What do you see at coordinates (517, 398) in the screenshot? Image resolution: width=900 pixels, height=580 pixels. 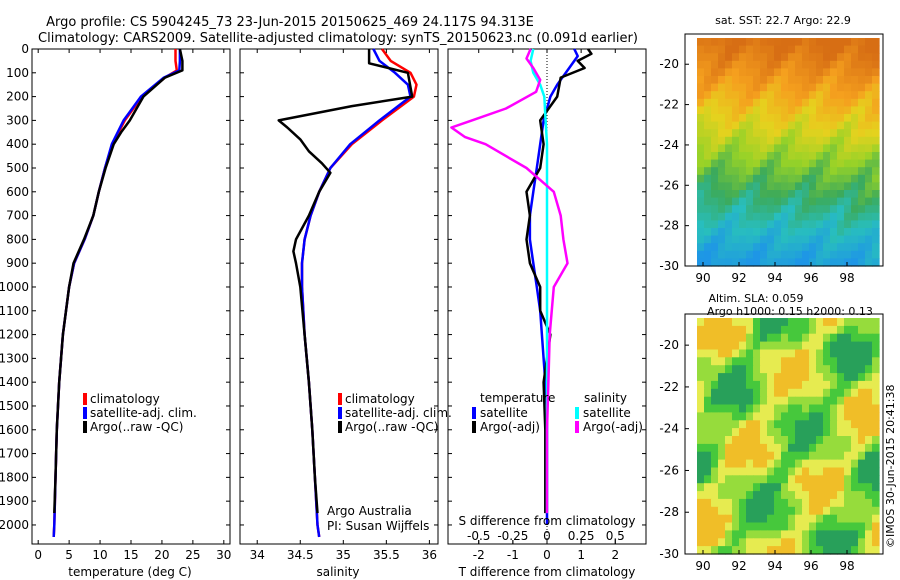 I see `legend-head-temperature: temperature` at bounding box center [517, 398].